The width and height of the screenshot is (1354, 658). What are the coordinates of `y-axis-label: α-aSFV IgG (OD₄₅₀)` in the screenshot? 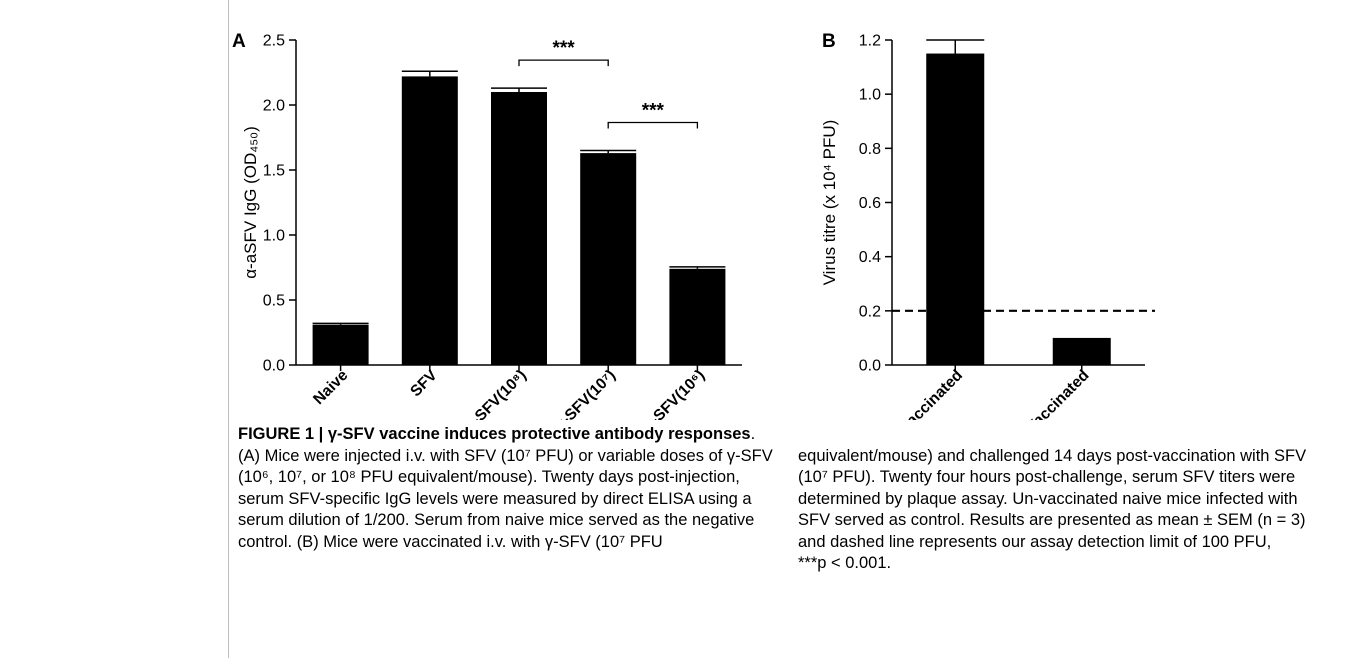 It's located at (250, 202).